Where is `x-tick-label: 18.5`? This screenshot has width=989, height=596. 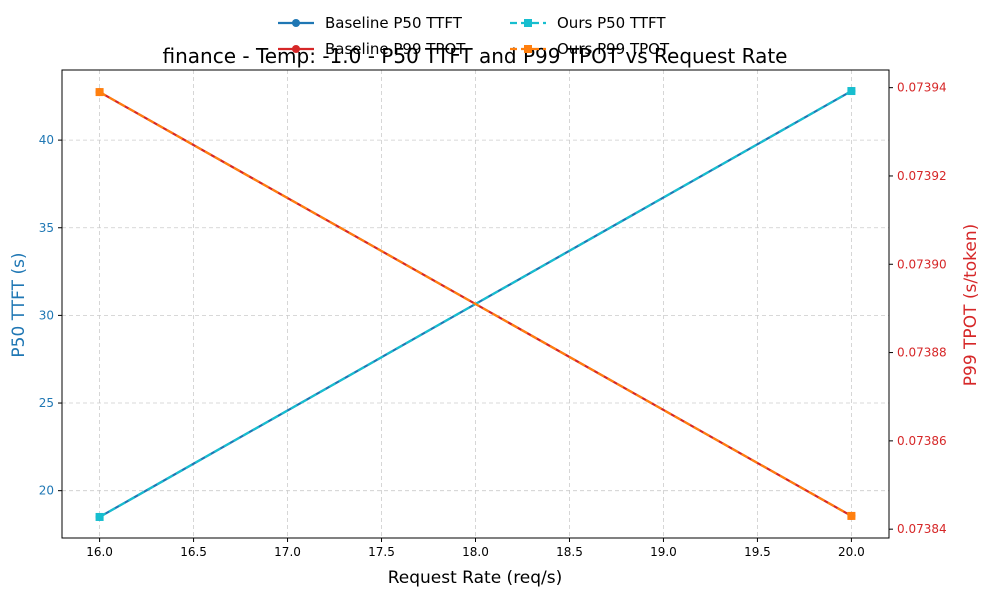
x-tick-label: 18.5 is located at coordinates (569, 552).